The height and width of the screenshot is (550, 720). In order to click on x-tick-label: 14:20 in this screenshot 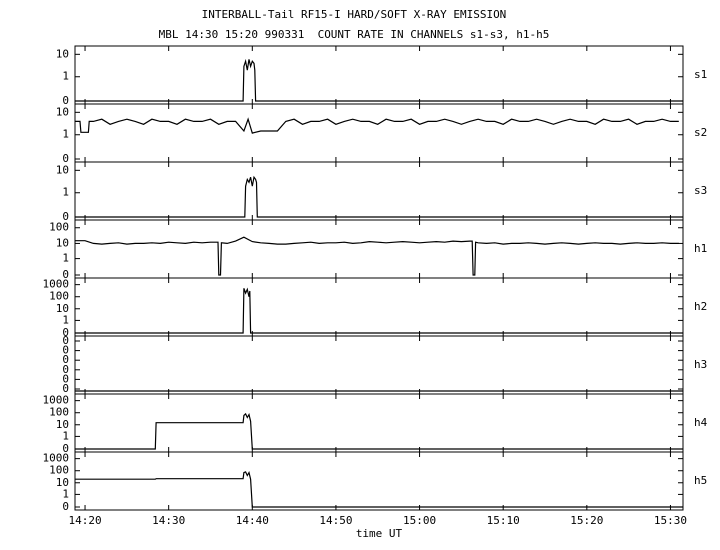, I will do `click(84, 520)`.